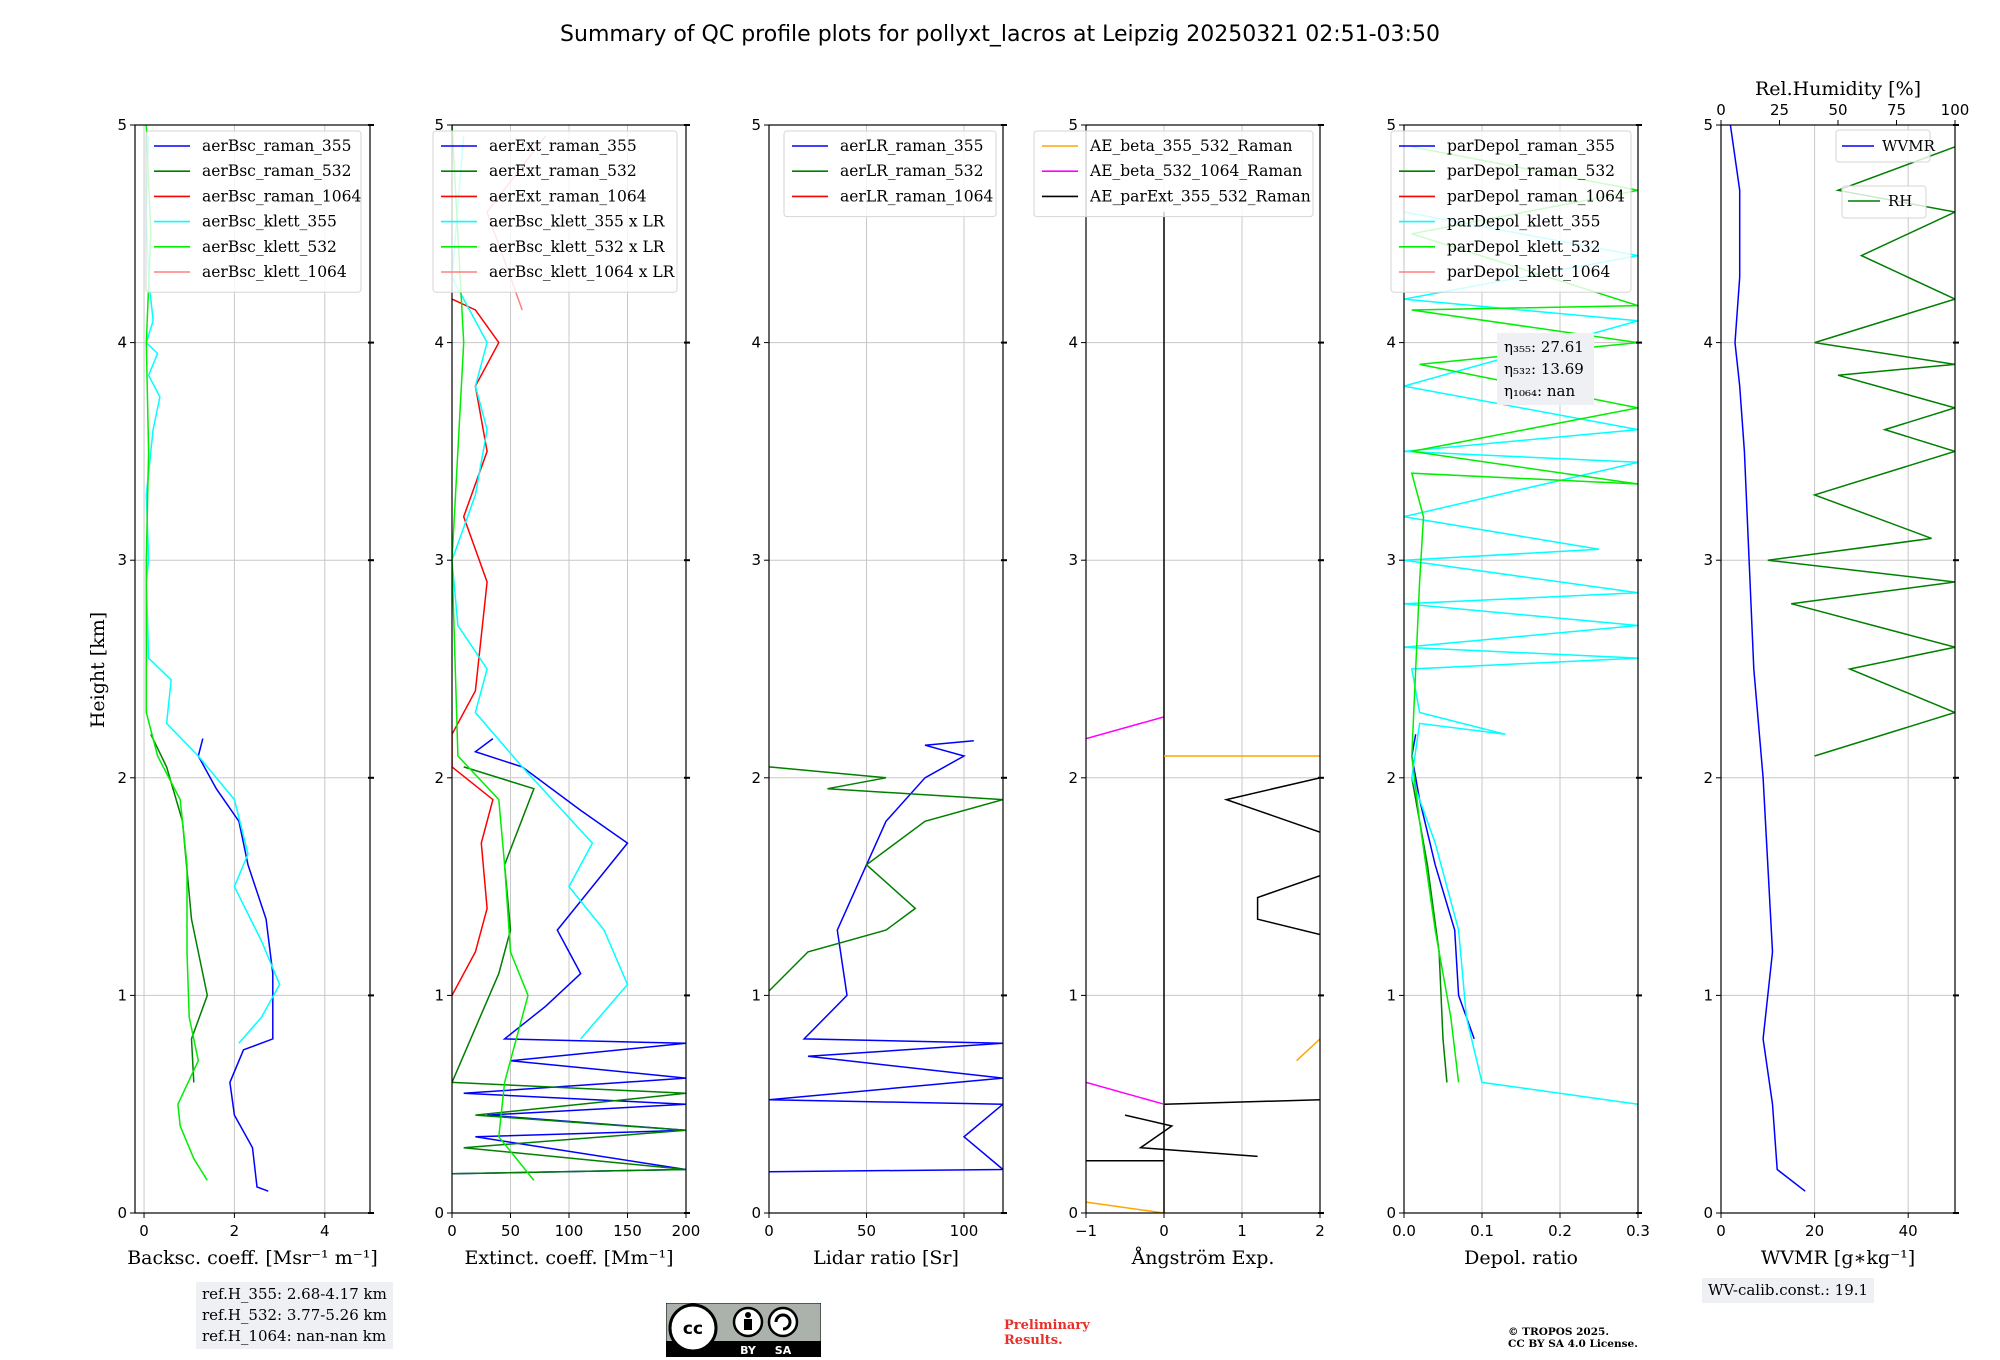 The width and height of the screenshot is (2000, 1360). I want to click on x-tick-label: 100, so click(569, 1231).